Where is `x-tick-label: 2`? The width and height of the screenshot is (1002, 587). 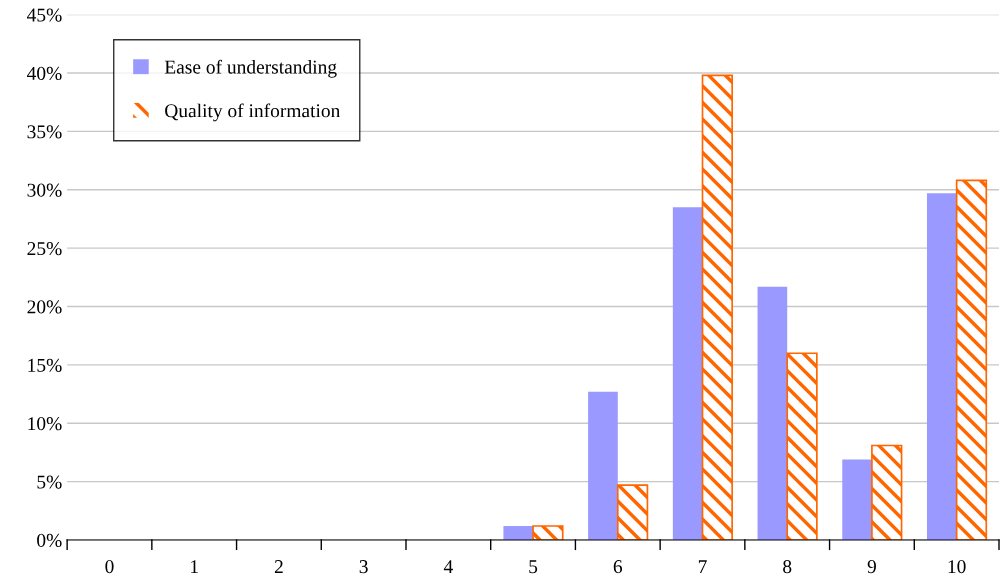 x-tick-label: 2 is located at coordinates (278, 566).